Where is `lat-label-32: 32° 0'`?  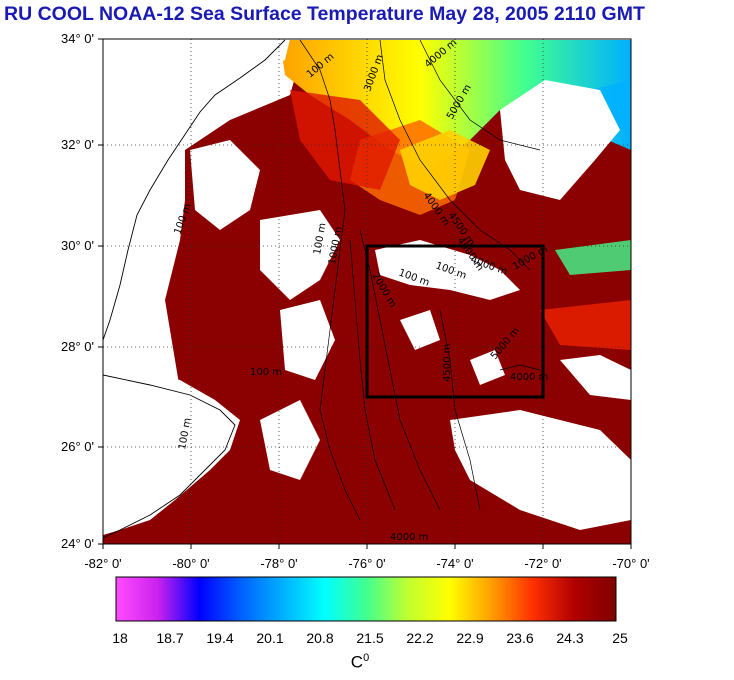
lat-label-32: 32° 0' is located at coordinates (77, 144).